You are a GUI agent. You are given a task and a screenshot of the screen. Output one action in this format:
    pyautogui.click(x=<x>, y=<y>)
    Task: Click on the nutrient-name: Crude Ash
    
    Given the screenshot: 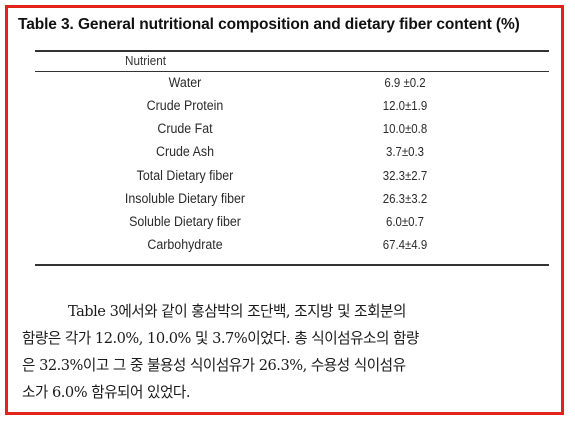 What is the action you would take?
    pyautogui.click(x=184, y=151)
    